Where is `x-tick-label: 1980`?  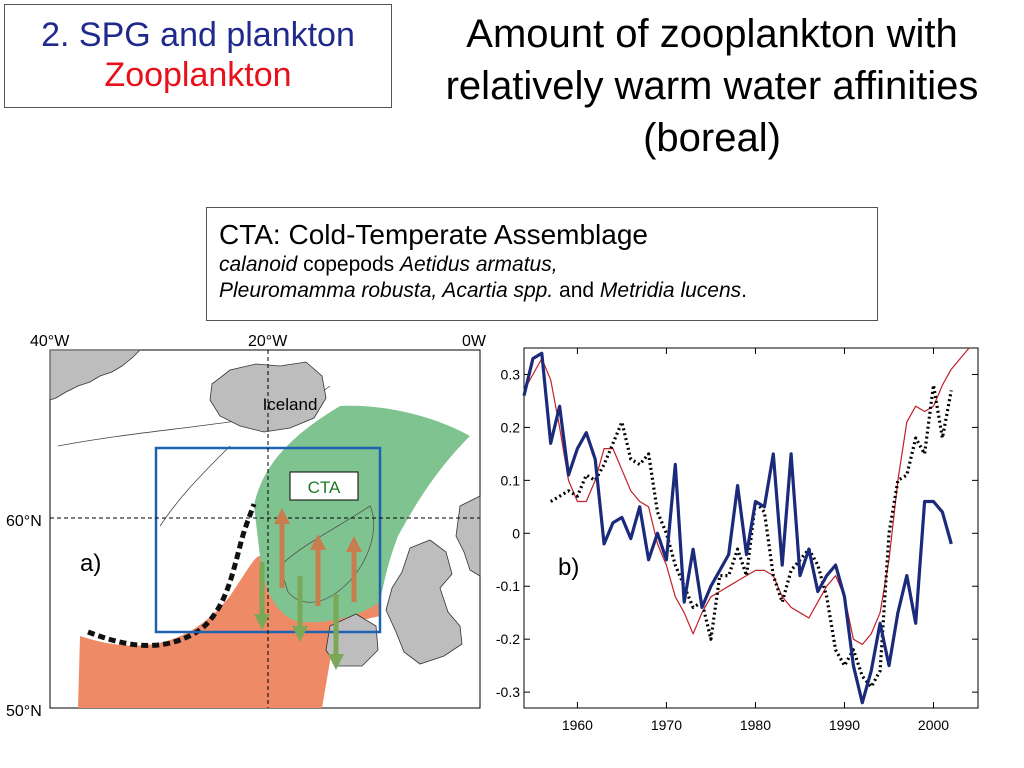
x-tick-label: 1980 is located at coordinates (755, 725).